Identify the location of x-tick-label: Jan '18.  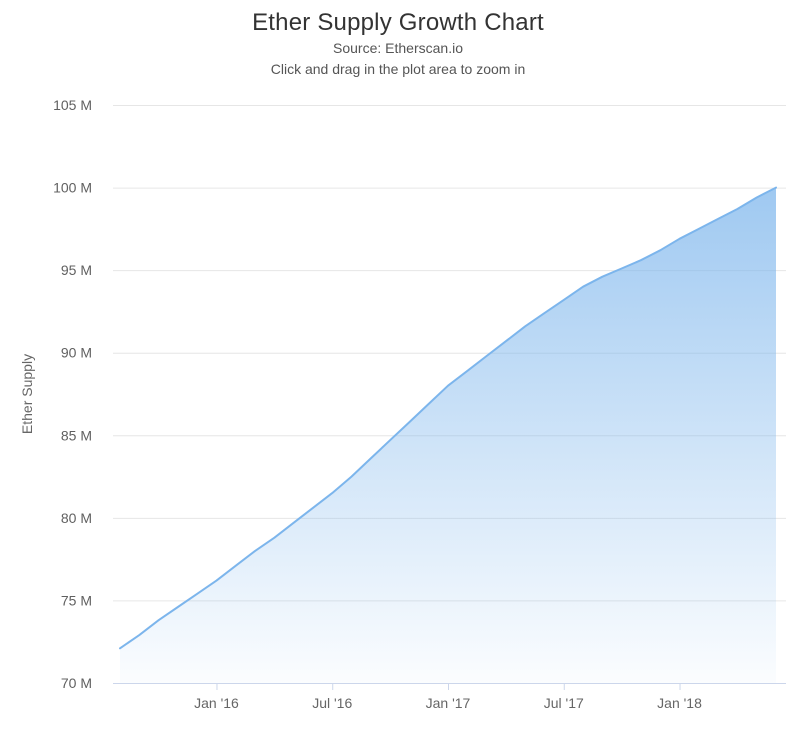
(679, 703).